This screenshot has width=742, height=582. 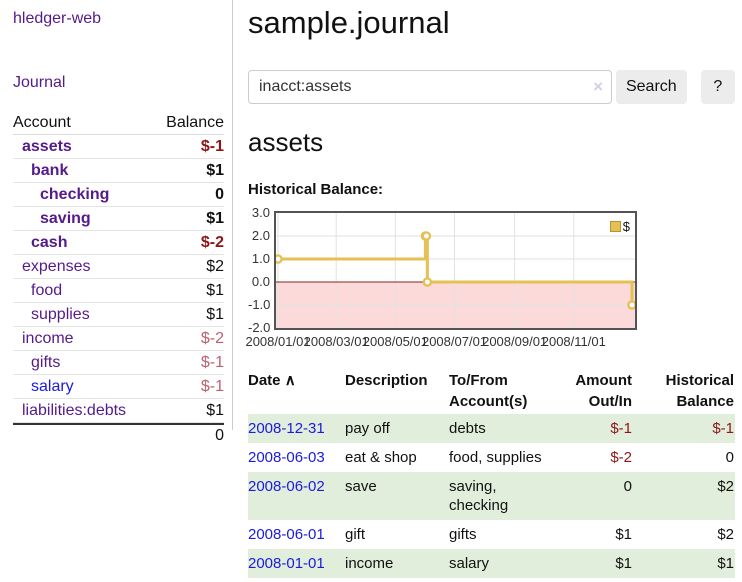 I want to click on account-row: liabilities:debts $1, so click(x=118, y=411).